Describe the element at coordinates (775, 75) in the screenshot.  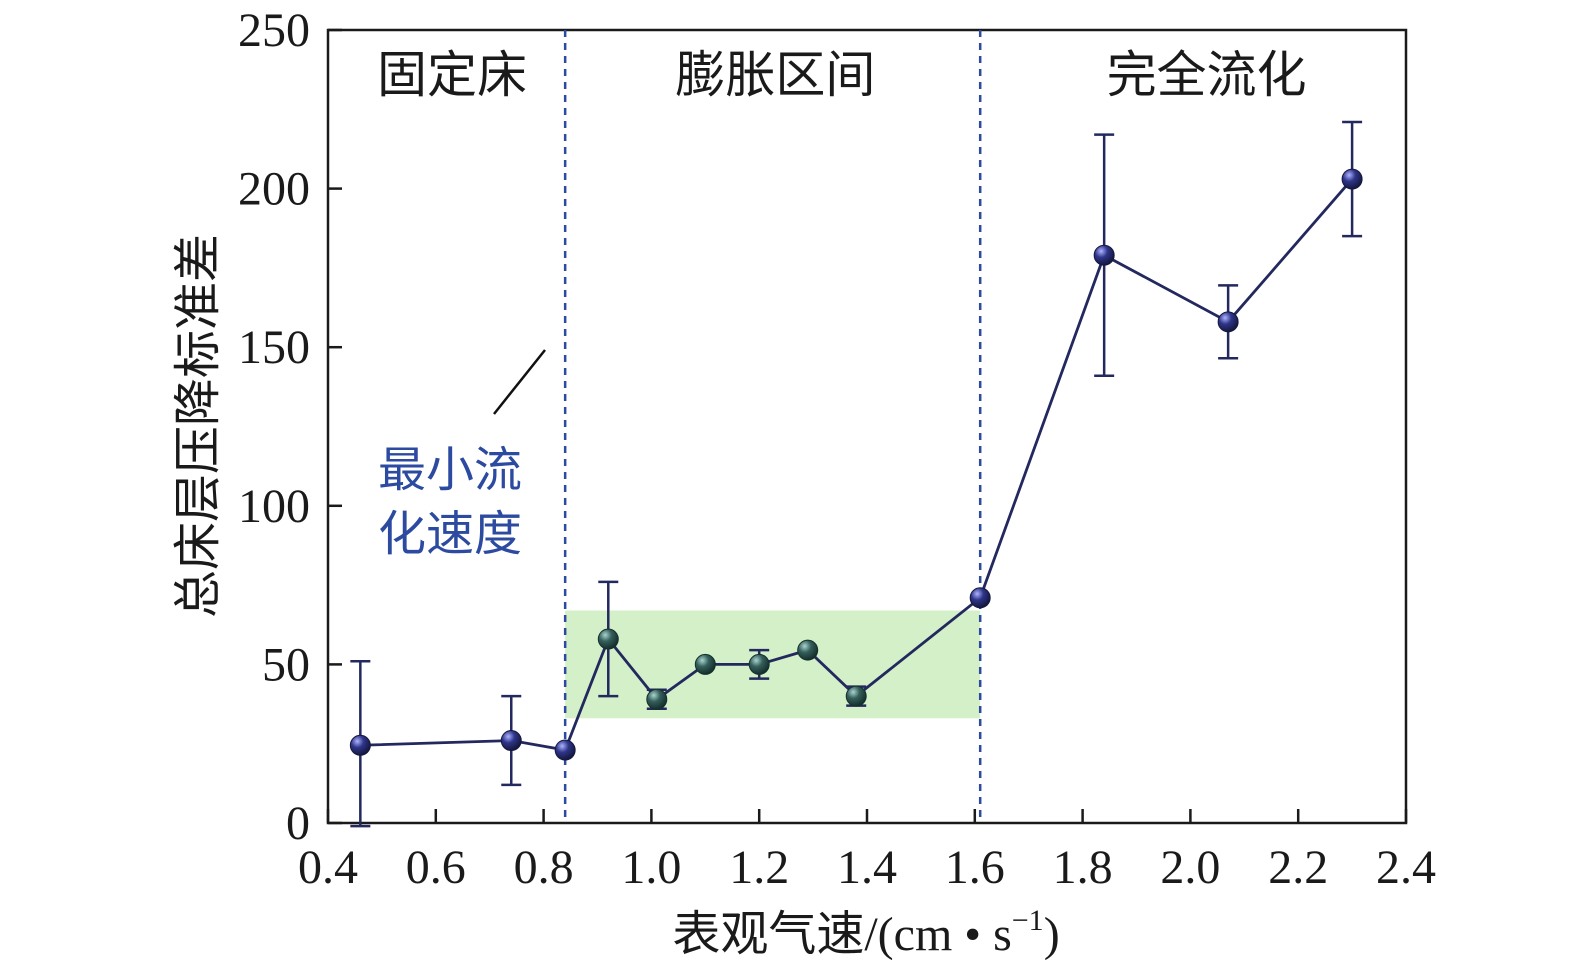
I see `region-label: 膨胀区间` at that location.